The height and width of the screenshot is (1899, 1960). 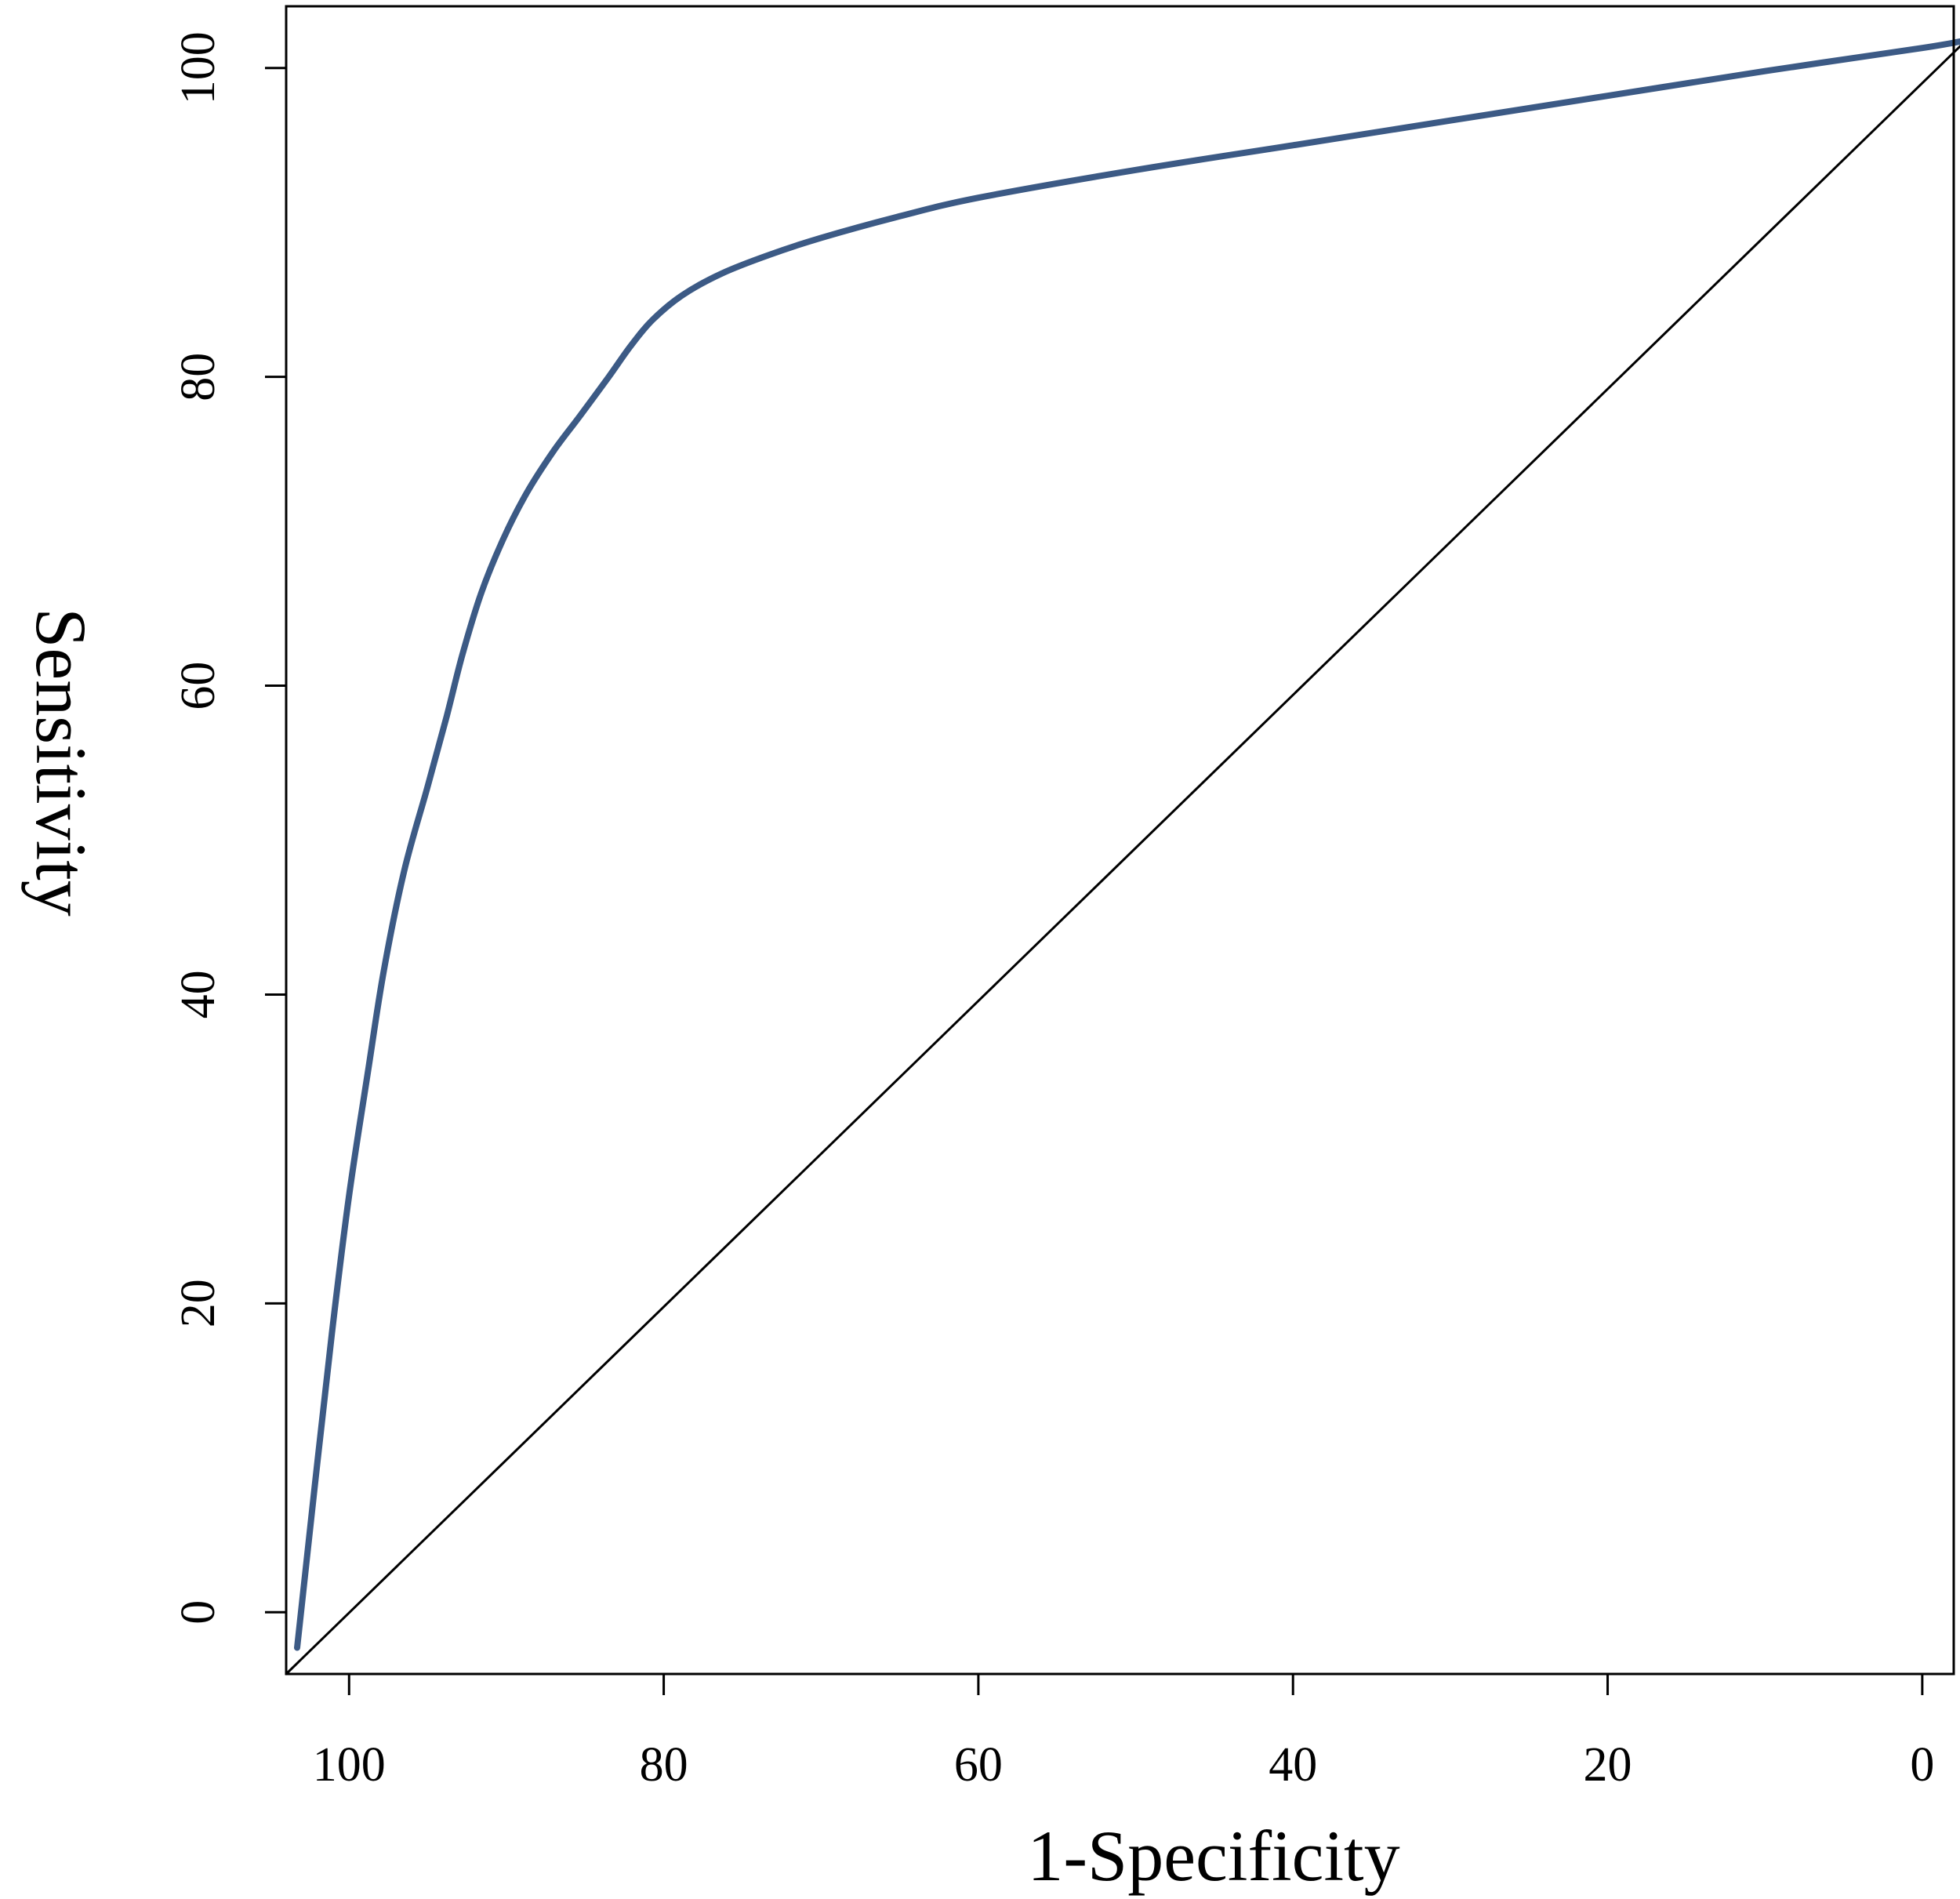 I want to click on x-tick-label: 60, so click(x=979, y=1765).